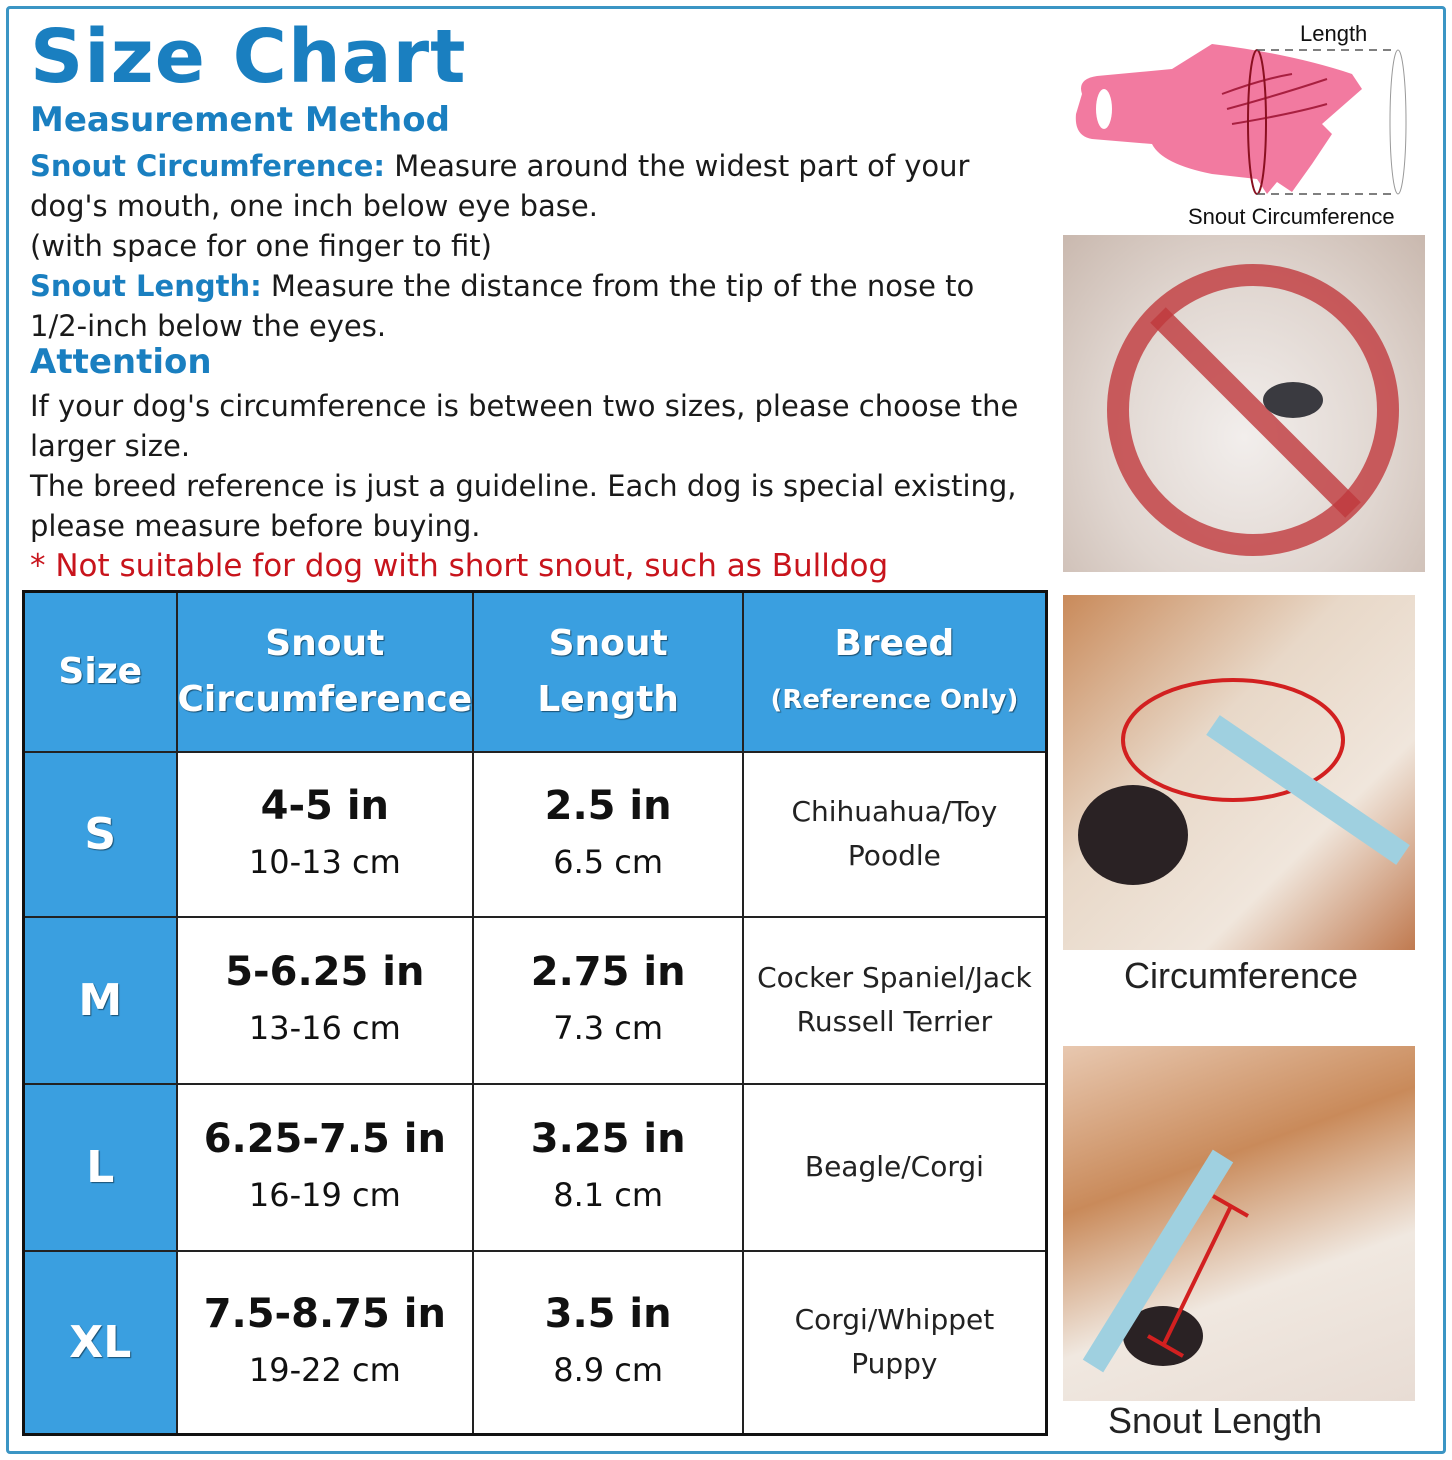  I want to click on circumference-diagram-label: Snout Circumference, so click(1291, 216).